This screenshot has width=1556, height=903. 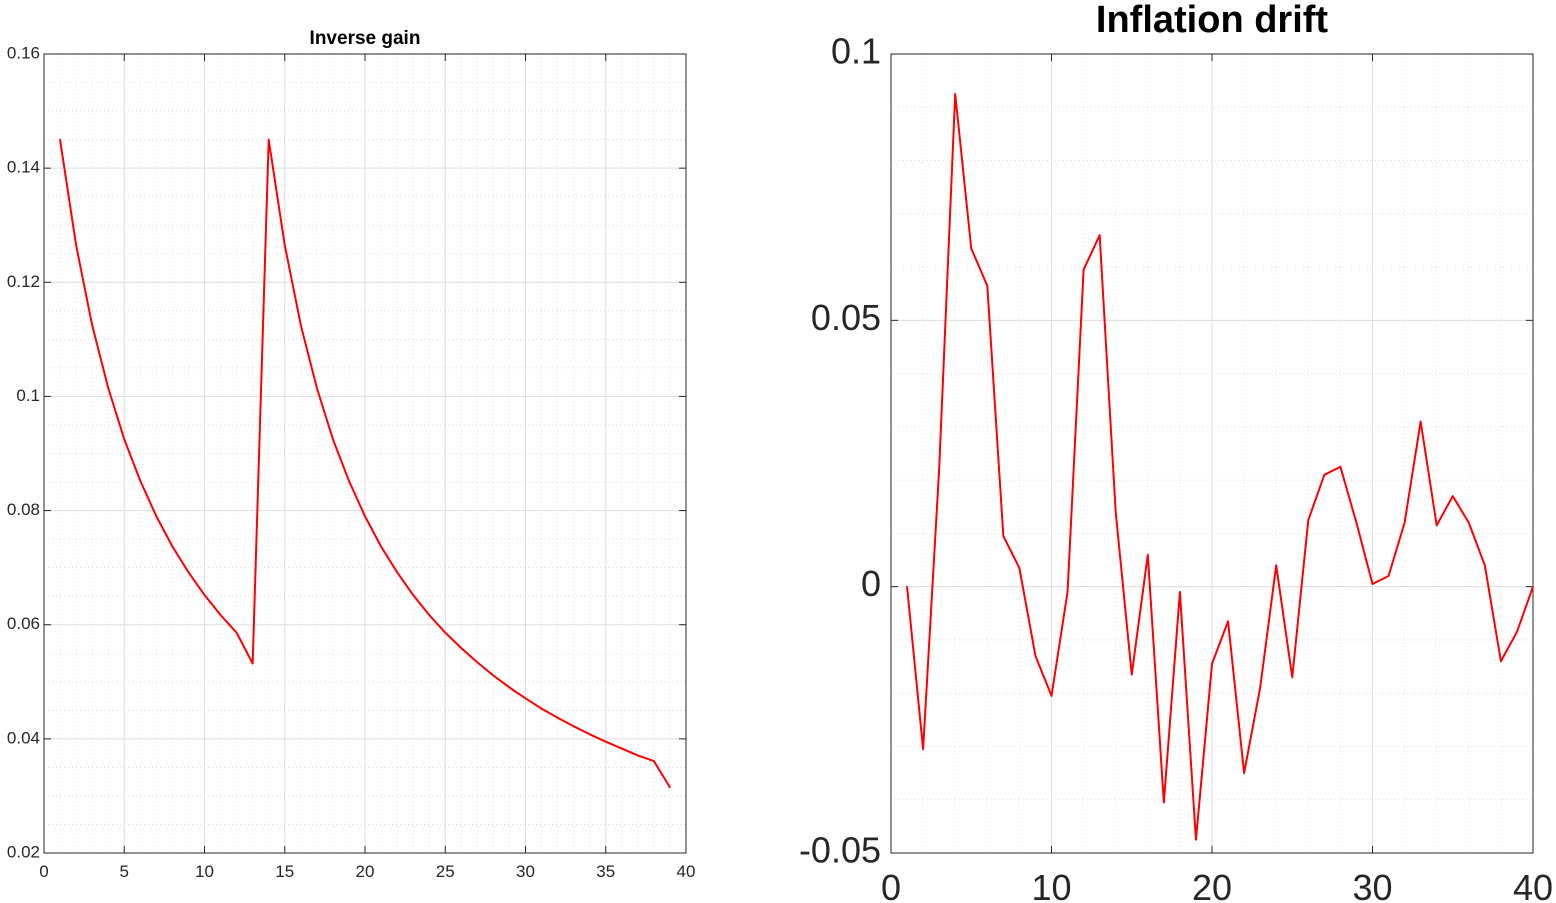 I want to click on chart-title: Inflation drift, so click(x=1212, y=20).